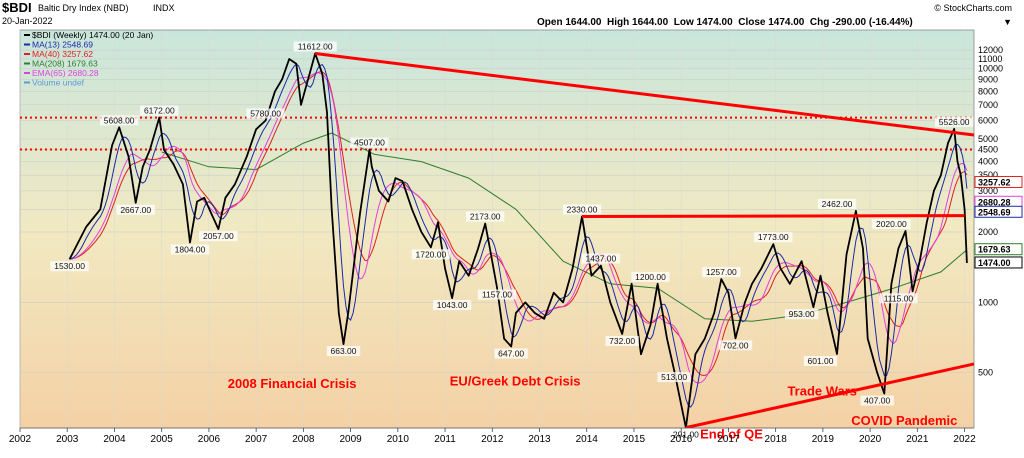 The image size is (1024, 458). Describe the element at coordinates (190, 249) in the screenshot. I see `value-label-text: 1804.00` at that location.